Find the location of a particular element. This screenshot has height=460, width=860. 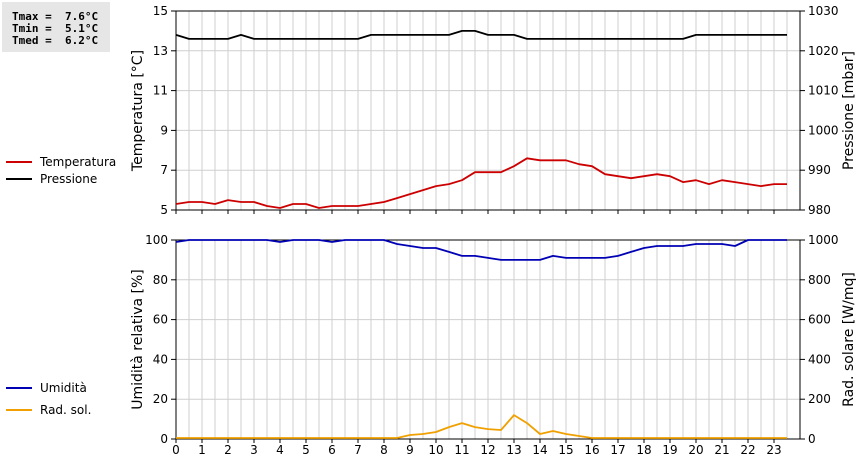

x-tick-label: 6 is located at coordinates (332, 450).